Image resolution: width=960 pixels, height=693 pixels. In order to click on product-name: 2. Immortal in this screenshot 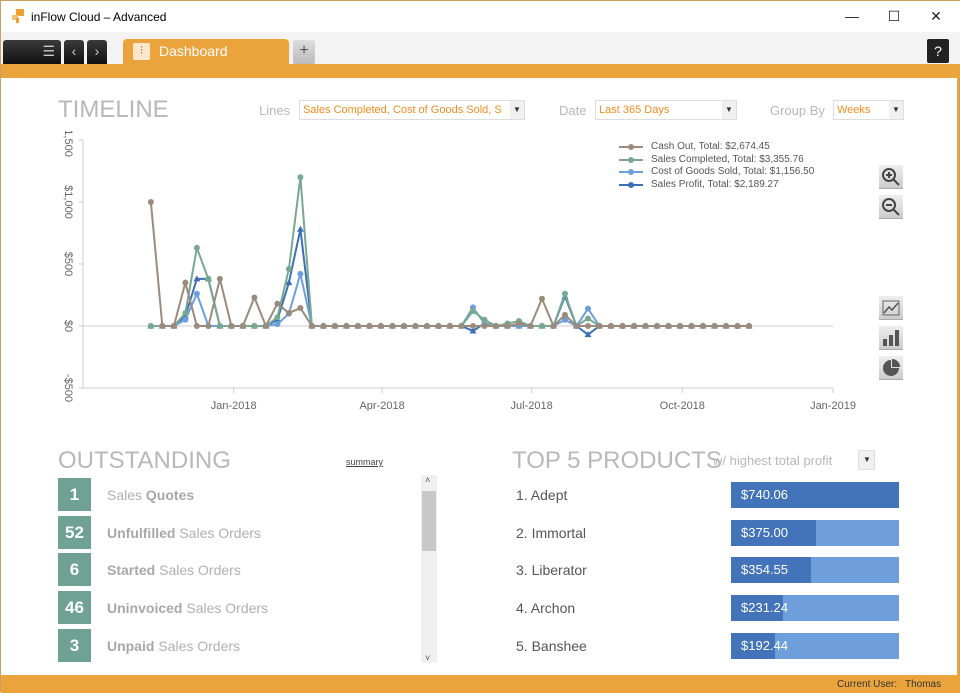, I will do `click(551, 532)`.